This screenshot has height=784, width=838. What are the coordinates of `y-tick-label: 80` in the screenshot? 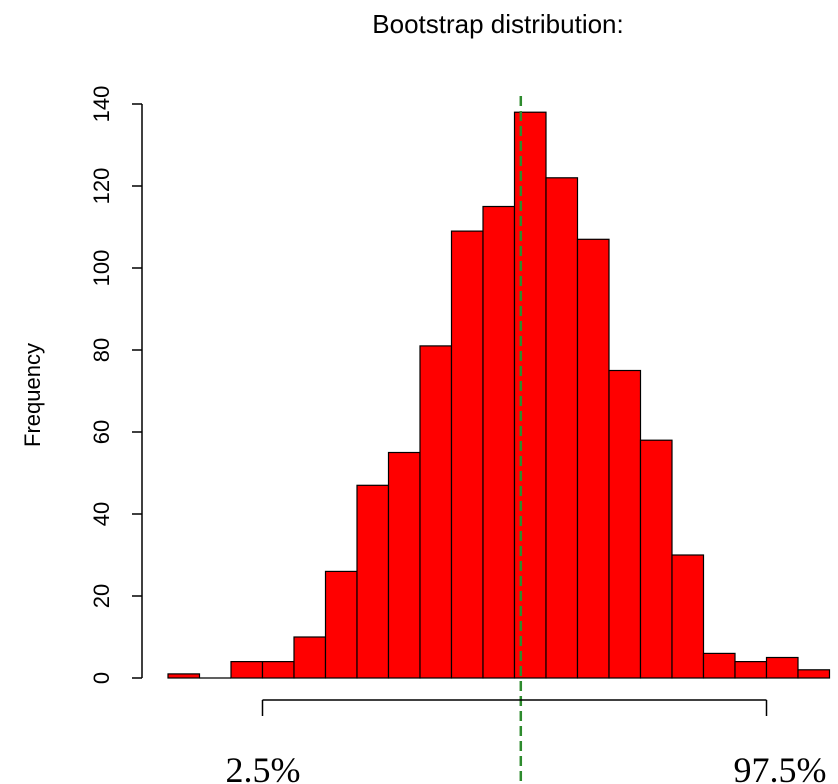 It's located at (101, 350).